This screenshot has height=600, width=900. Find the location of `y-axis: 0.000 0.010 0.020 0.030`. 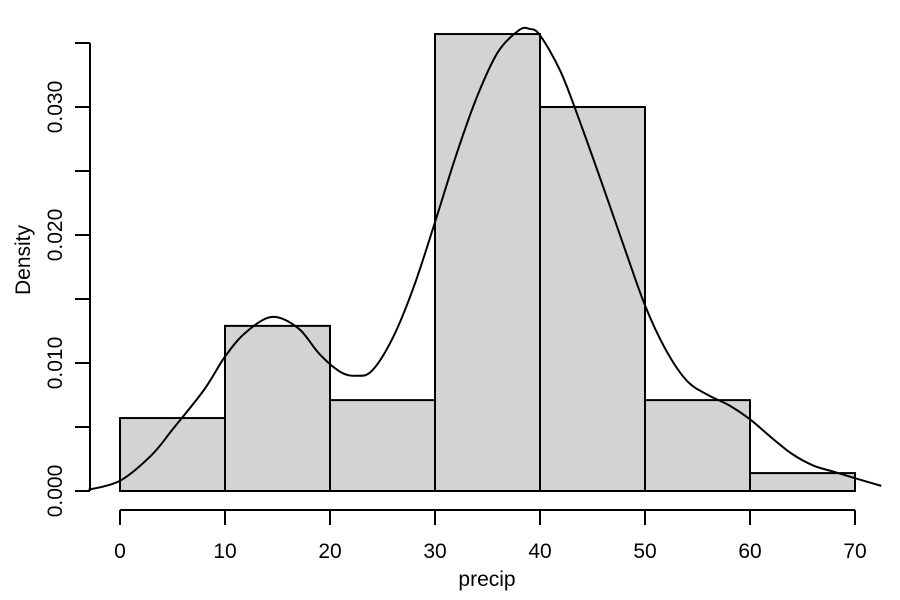

y-axis: 0.000 0.010 0.020 0.030 is located at coordinates (67, 280).